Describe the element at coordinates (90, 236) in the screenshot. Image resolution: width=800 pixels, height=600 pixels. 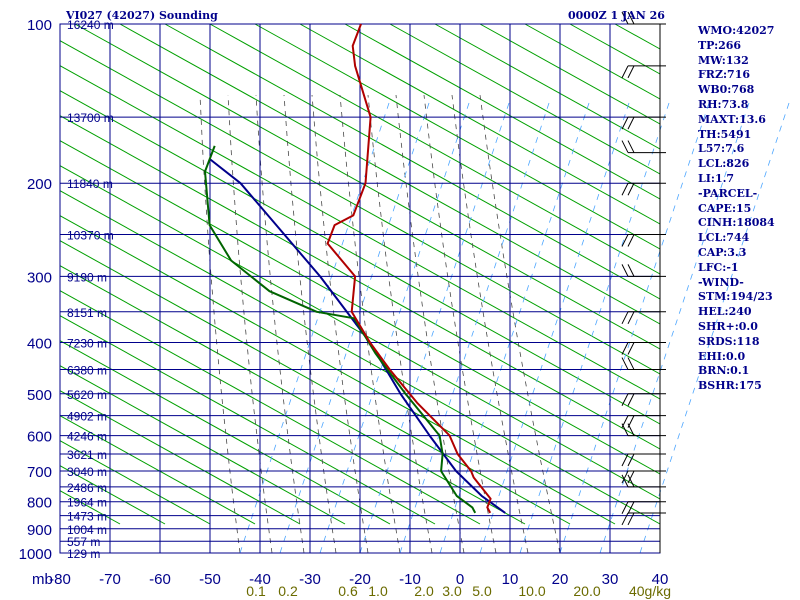
I see `height-label: 10370 m` at that location.